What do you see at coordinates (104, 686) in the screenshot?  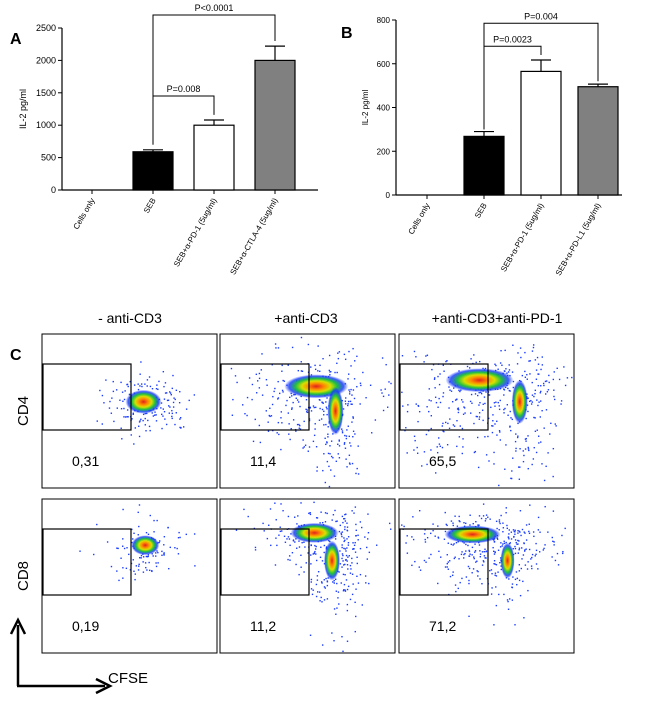 I see `x-arrow-head` at bounding box center [104, 686].